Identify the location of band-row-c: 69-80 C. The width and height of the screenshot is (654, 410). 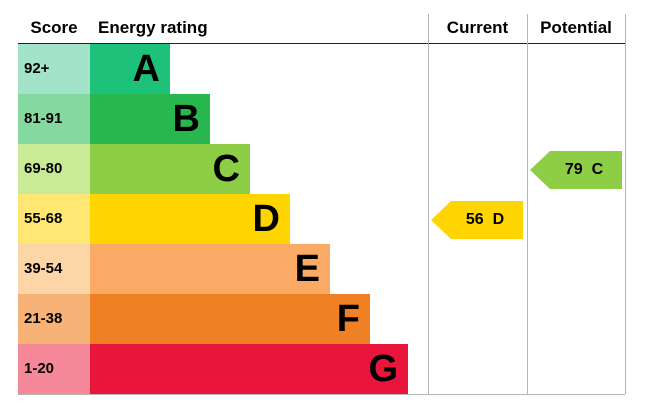
(213, 169).